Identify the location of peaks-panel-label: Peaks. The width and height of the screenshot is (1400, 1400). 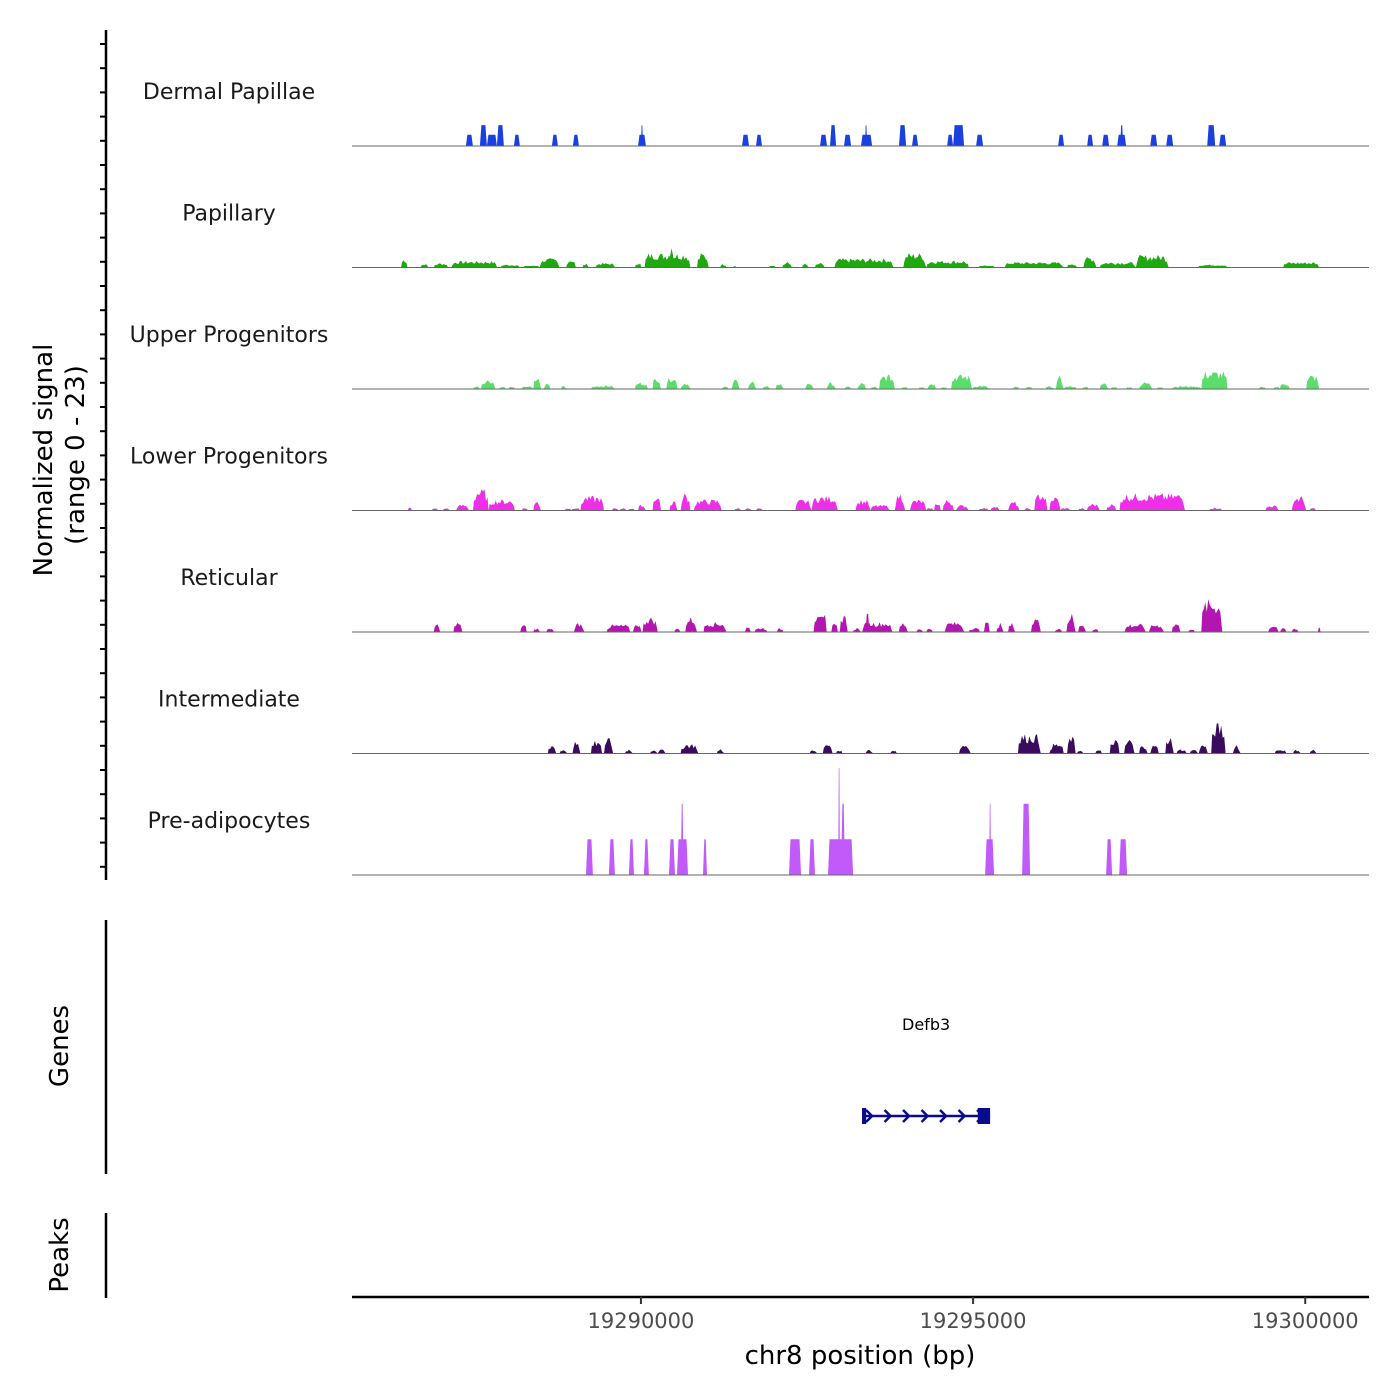
(60, 1254).